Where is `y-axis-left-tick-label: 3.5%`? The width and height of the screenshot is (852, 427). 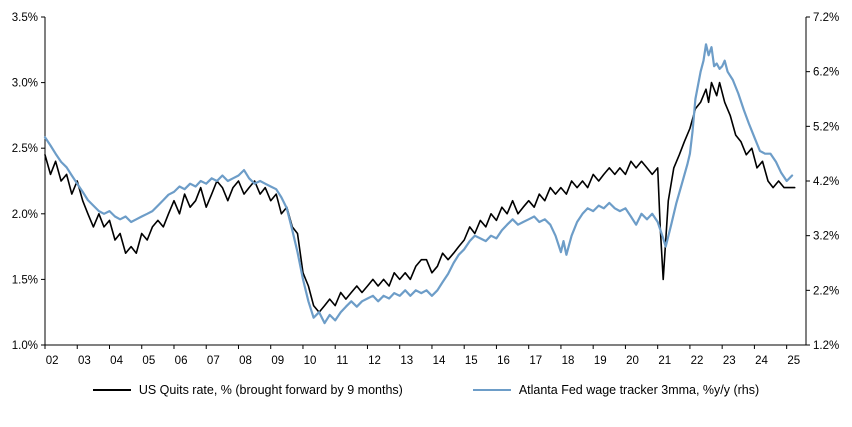 y-axis-left-tick-label: 3.5% is located at coordinates (25, 18).